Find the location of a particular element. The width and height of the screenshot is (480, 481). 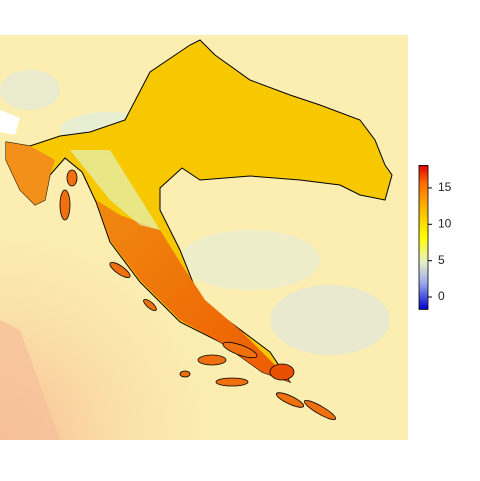

tick-label: 0 is located at coordinates (441, 296).